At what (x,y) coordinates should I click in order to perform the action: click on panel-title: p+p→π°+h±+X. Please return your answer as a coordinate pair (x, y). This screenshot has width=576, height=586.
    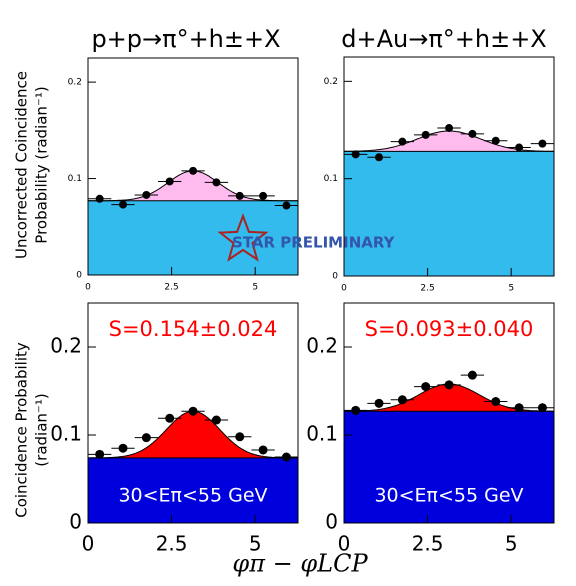
    Looking at the image, I should click on (185, 39).